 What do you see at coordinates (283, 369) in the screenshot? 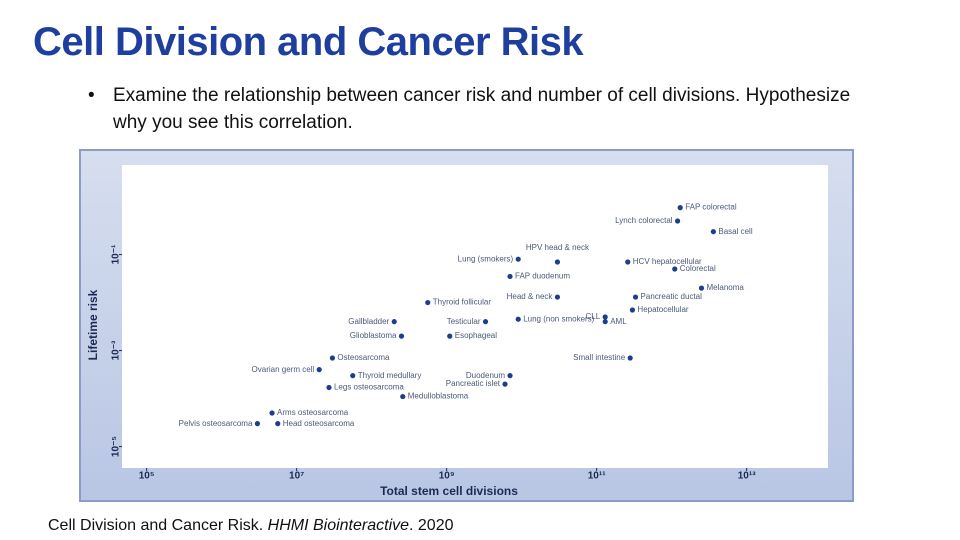
I see `point-label: Ovarian germ cell` at bounding box center [283, 369].